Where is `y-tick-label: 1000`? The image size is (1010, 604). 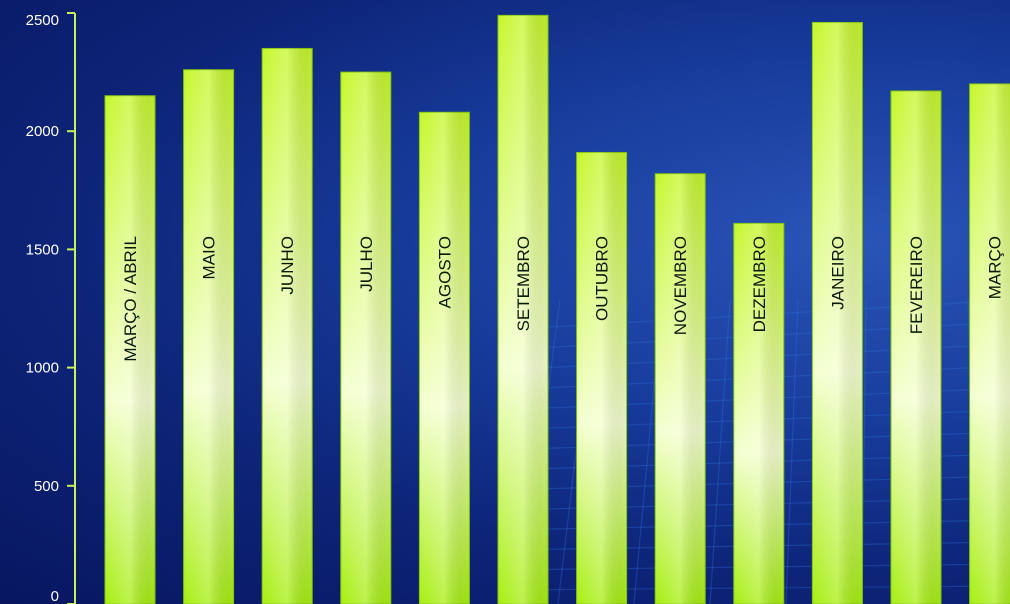
y-tick-label: 1000 is located at coordinates (42, 368).